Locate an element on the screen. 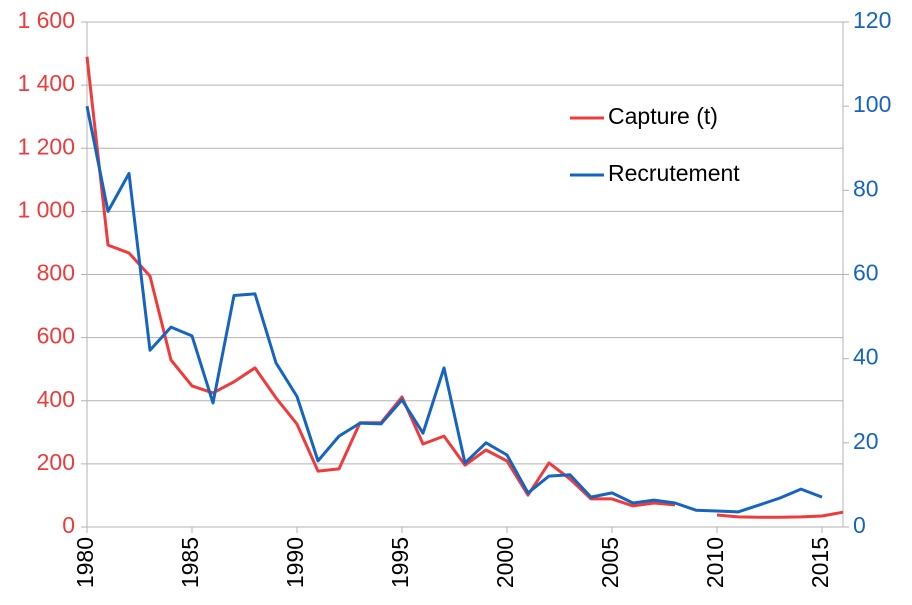  x-tick-label: 1980 is located at coordinates (85, 562).